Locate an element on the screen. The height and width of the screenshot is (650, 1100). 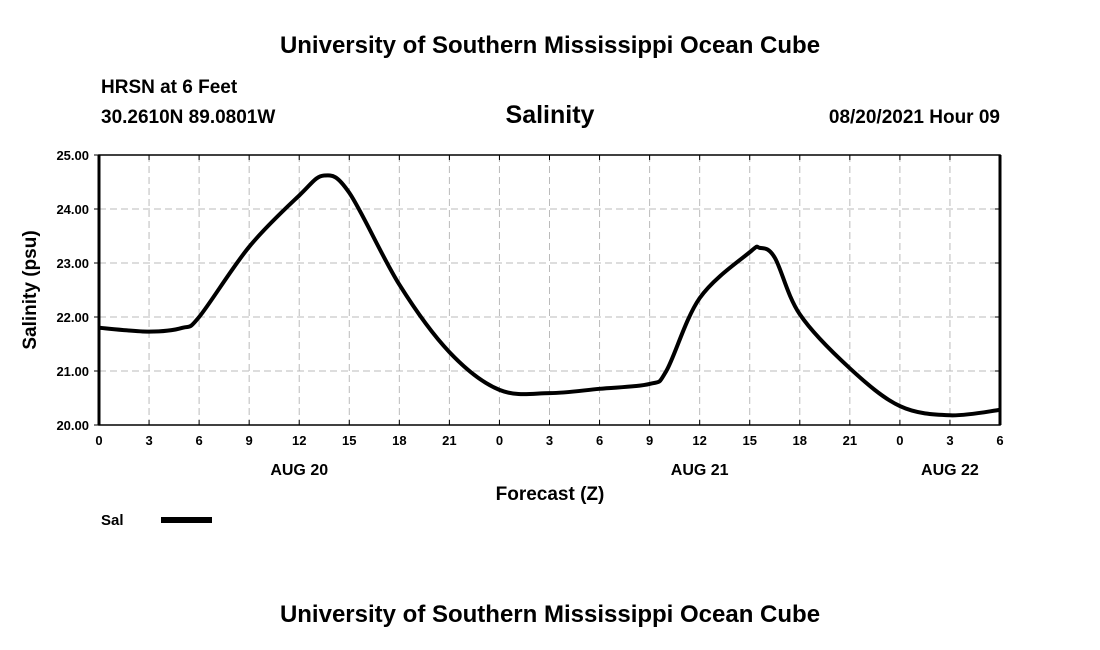
y-axis-label: Salinity (psu) is located at coordinates (30, 289).